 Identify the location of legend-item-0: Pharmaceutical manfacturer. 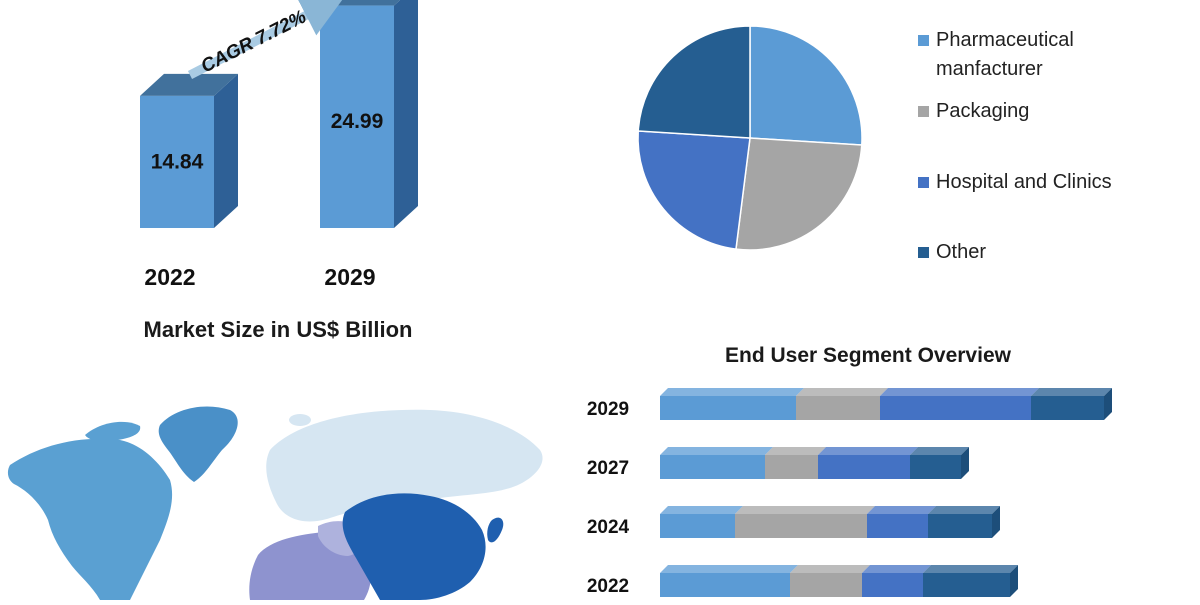
(996, 54).